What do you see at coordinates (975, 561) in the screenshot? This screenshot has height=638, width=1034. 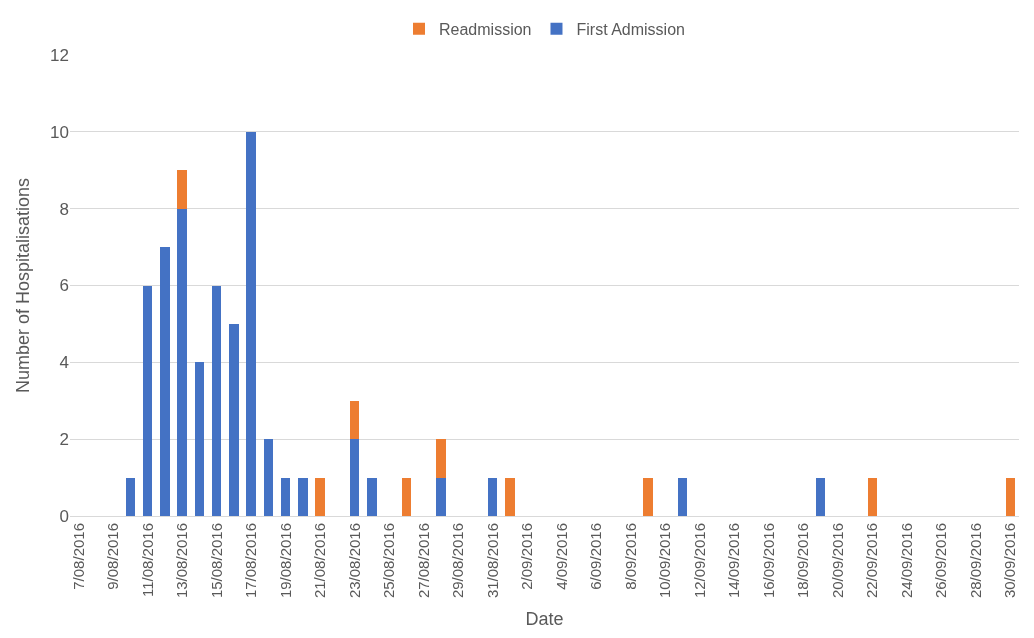 I see `x-tick-label: 28/09/2016` at bounding box center [975, 561].